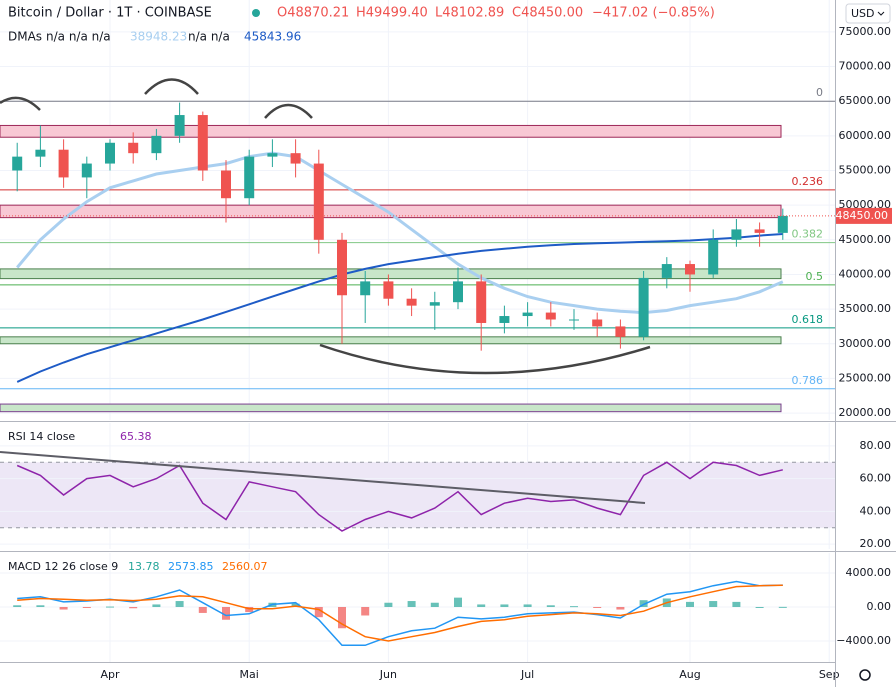  What do you see at coordinates (209, 37) in the screenshot?
I see `indicator-na: n/a n/a` at bounding box center [209, 37].